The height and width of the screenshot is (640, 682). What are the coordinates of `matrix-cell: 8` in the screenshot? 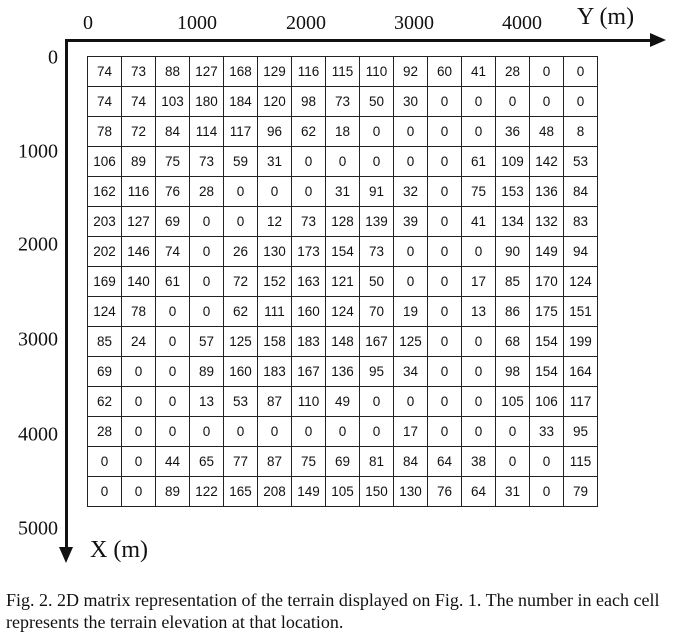 It's located at (580, 131).